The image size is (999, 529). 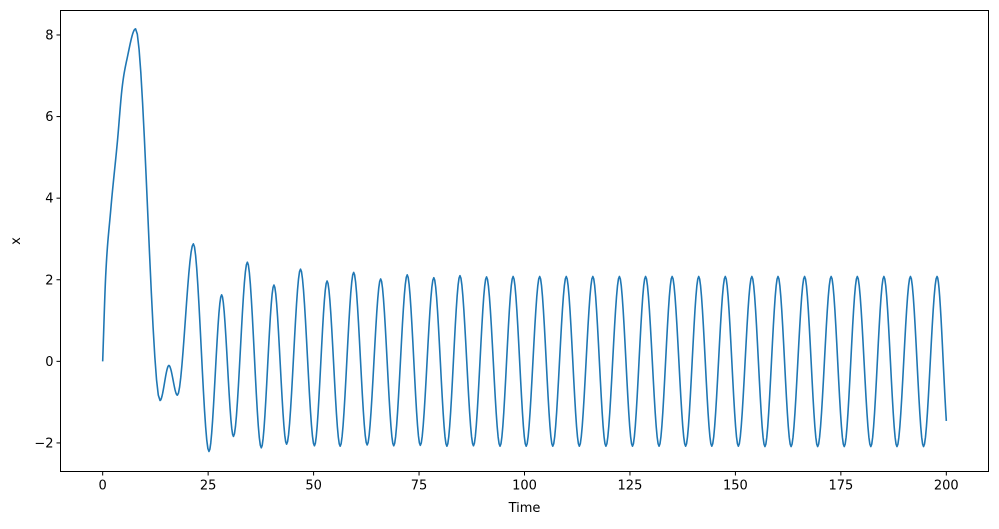 What do you see at coordinates (840, 486) in the screenshot?
I see `x-tick-label: 175` at bounding box center [840, 486].